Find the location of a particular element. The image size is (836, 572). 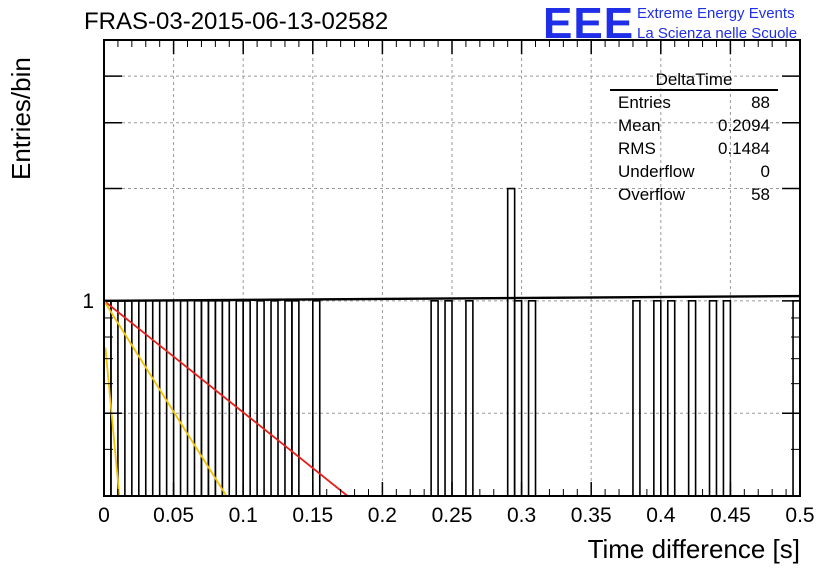

x-tick-label: 0.1 is located at coordinates (243, 515).